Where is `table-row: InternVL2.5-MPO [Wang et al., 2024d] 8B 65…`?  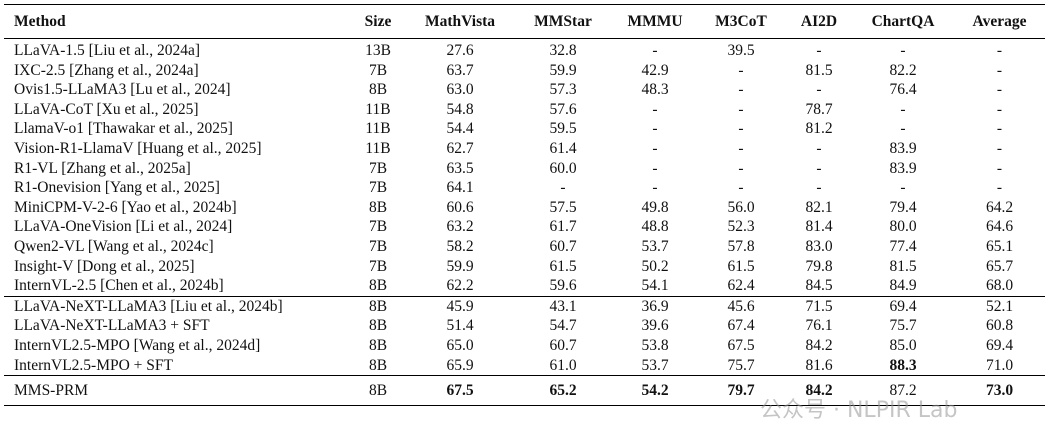 table-row: InternVL2.5-MPO [Wang et al., 2024d] 8B 65… is located at coordinates (524, 346).